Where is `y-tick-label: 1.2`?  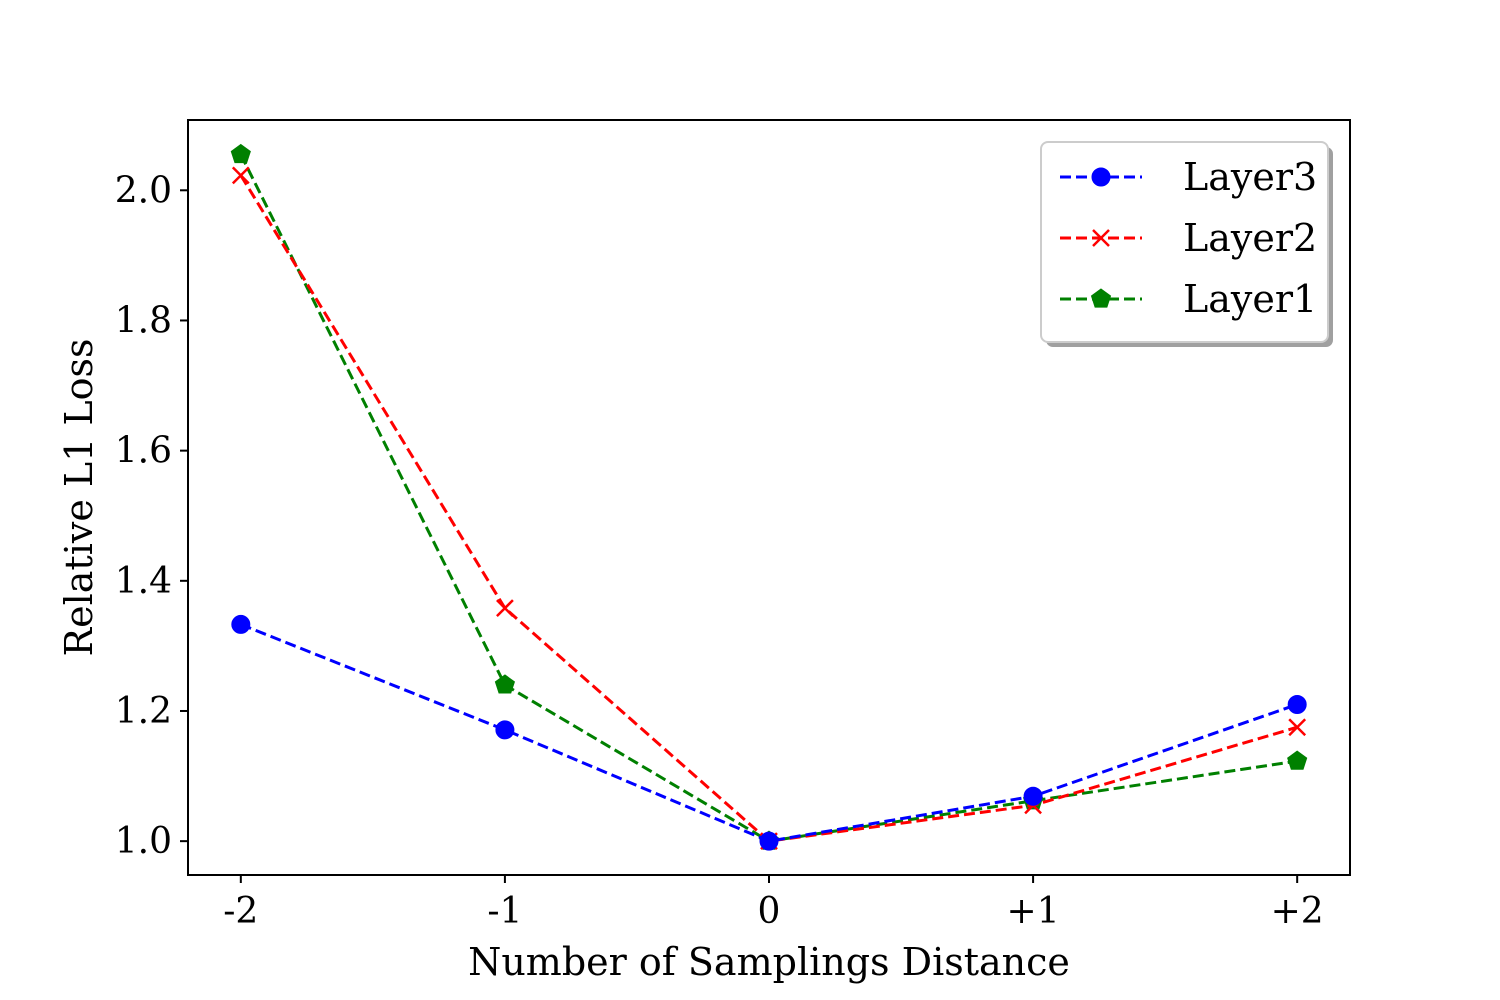 y-tick-label: 1.2 is located at coordinates (143, 711).